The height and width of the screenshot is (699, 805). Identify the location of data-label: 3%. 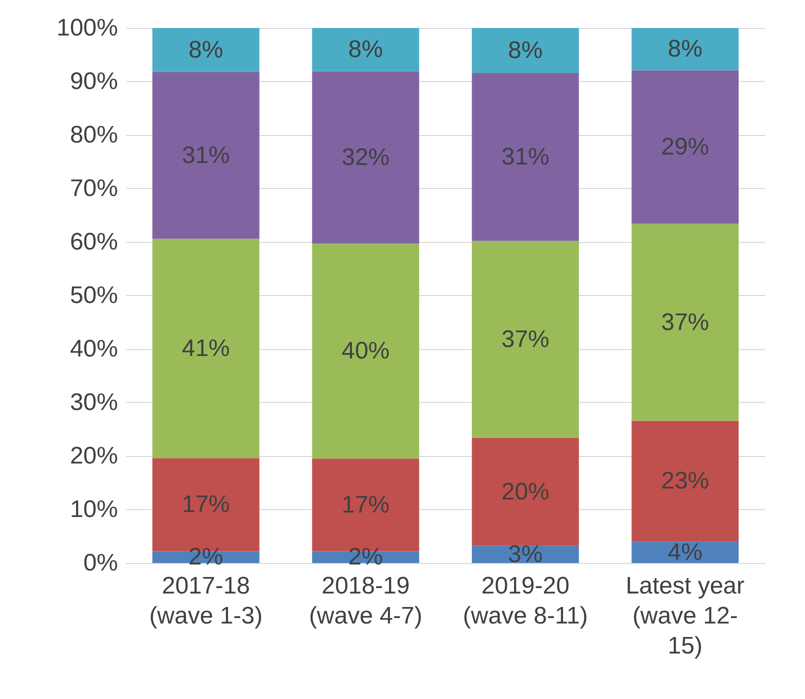
(525, 554).